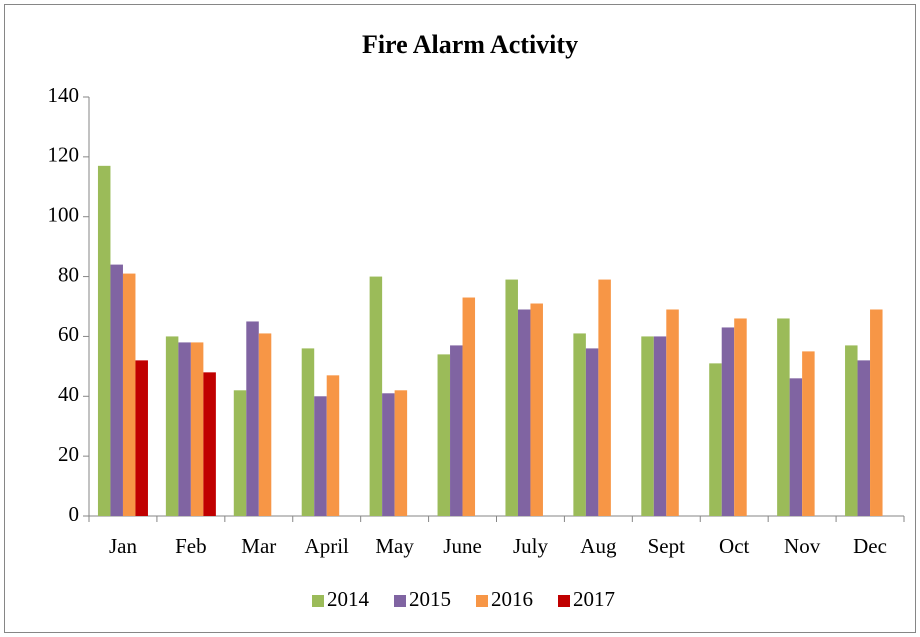 The image size is (920, 637). What do you see at coordinates (470, 44) in the screenshot?
I see `chart-title: Fire Alarm Activity` at bounding box center [470, 44].